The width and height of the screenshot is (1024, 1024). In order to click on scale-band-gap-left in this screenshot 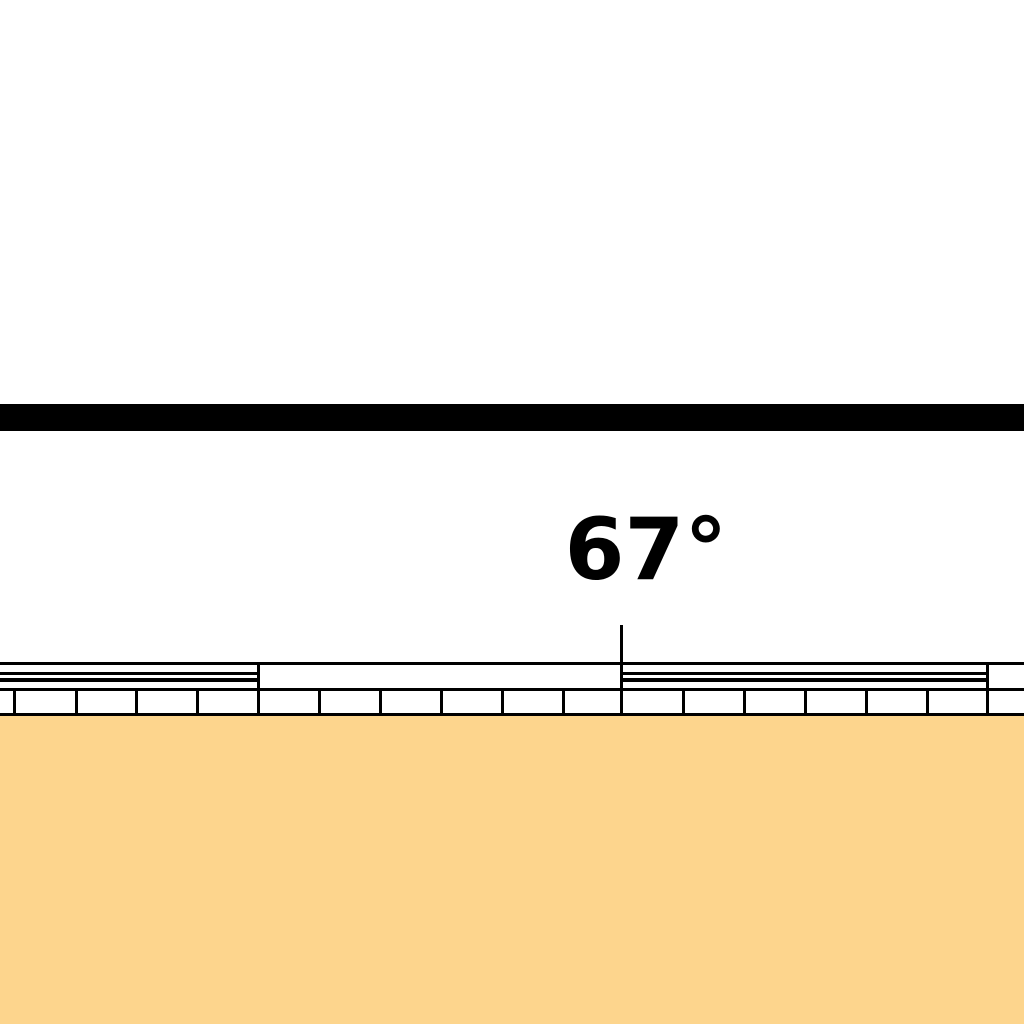, I will do `click(129, 676)`.